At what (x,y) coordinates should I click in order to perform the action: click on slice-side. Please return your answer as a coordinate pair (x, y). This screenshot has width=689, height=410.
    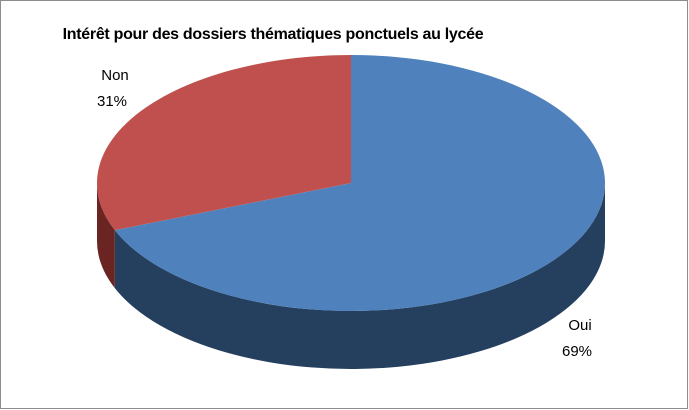
    Looking at the image, I should click on (106, 236).